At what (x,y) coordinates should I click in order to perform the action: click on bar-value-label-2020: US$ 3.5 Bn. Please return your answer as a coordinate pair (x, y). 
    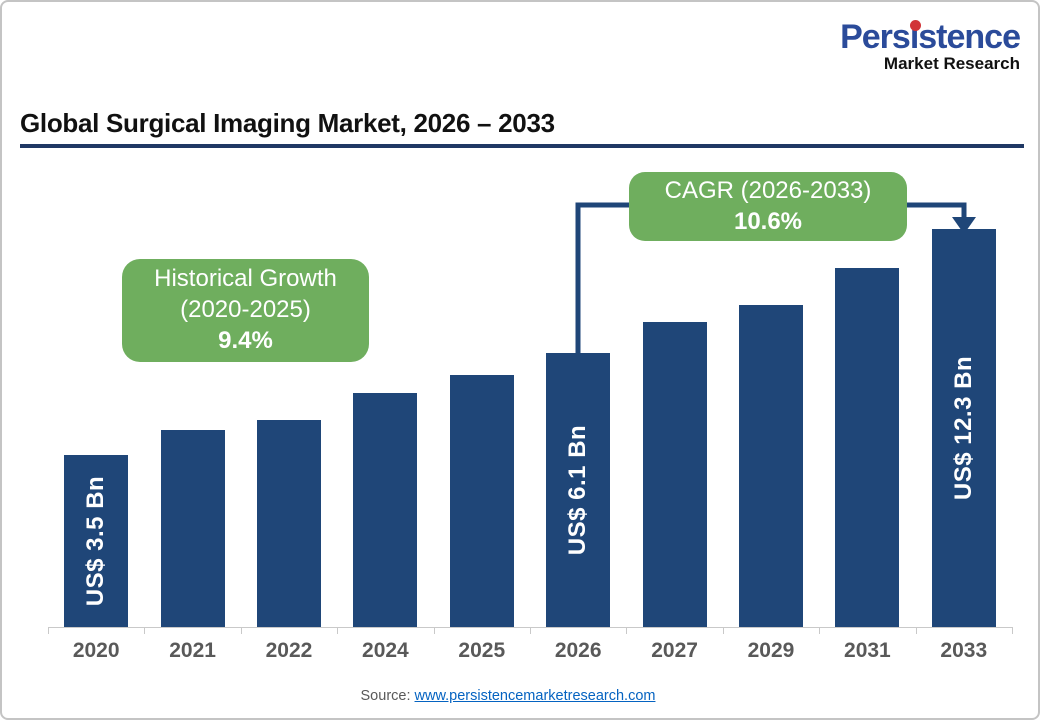
    Looking at the image, I should click on (96, 541).